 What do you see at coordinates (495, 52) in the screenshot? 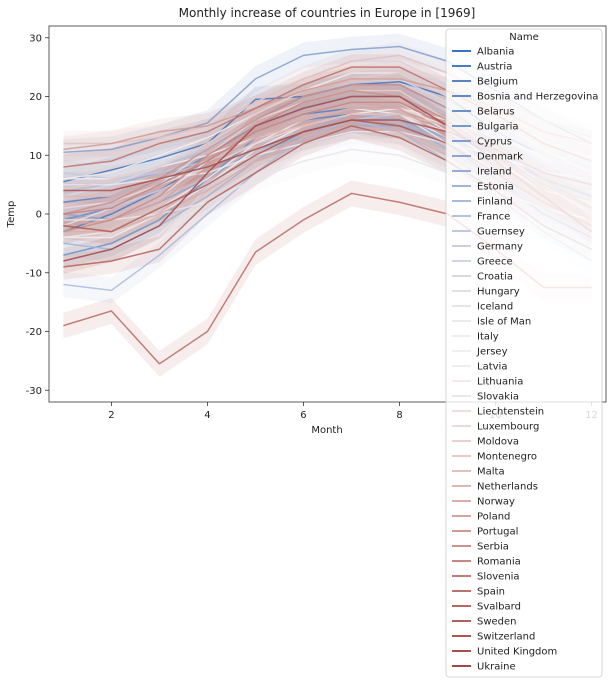
I see `legend-label-albania: Albania` at bounding box center [495, 52].